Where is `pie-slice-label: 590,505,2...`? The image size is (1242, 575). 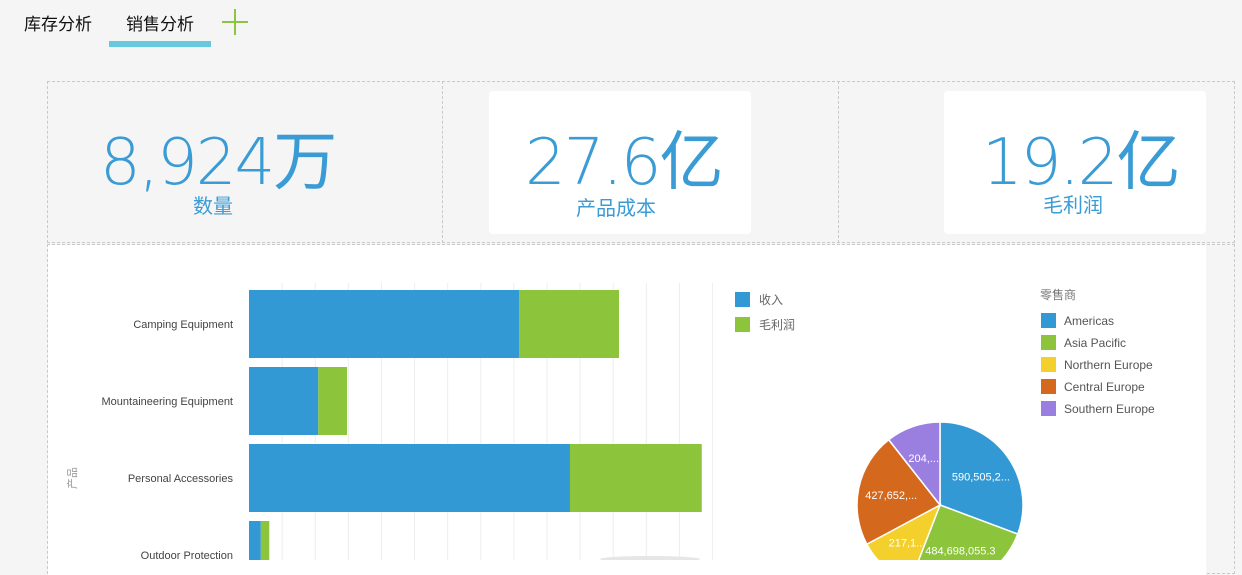 pie-slice-label: 590,505,2... is located at coordinates (981, 478).